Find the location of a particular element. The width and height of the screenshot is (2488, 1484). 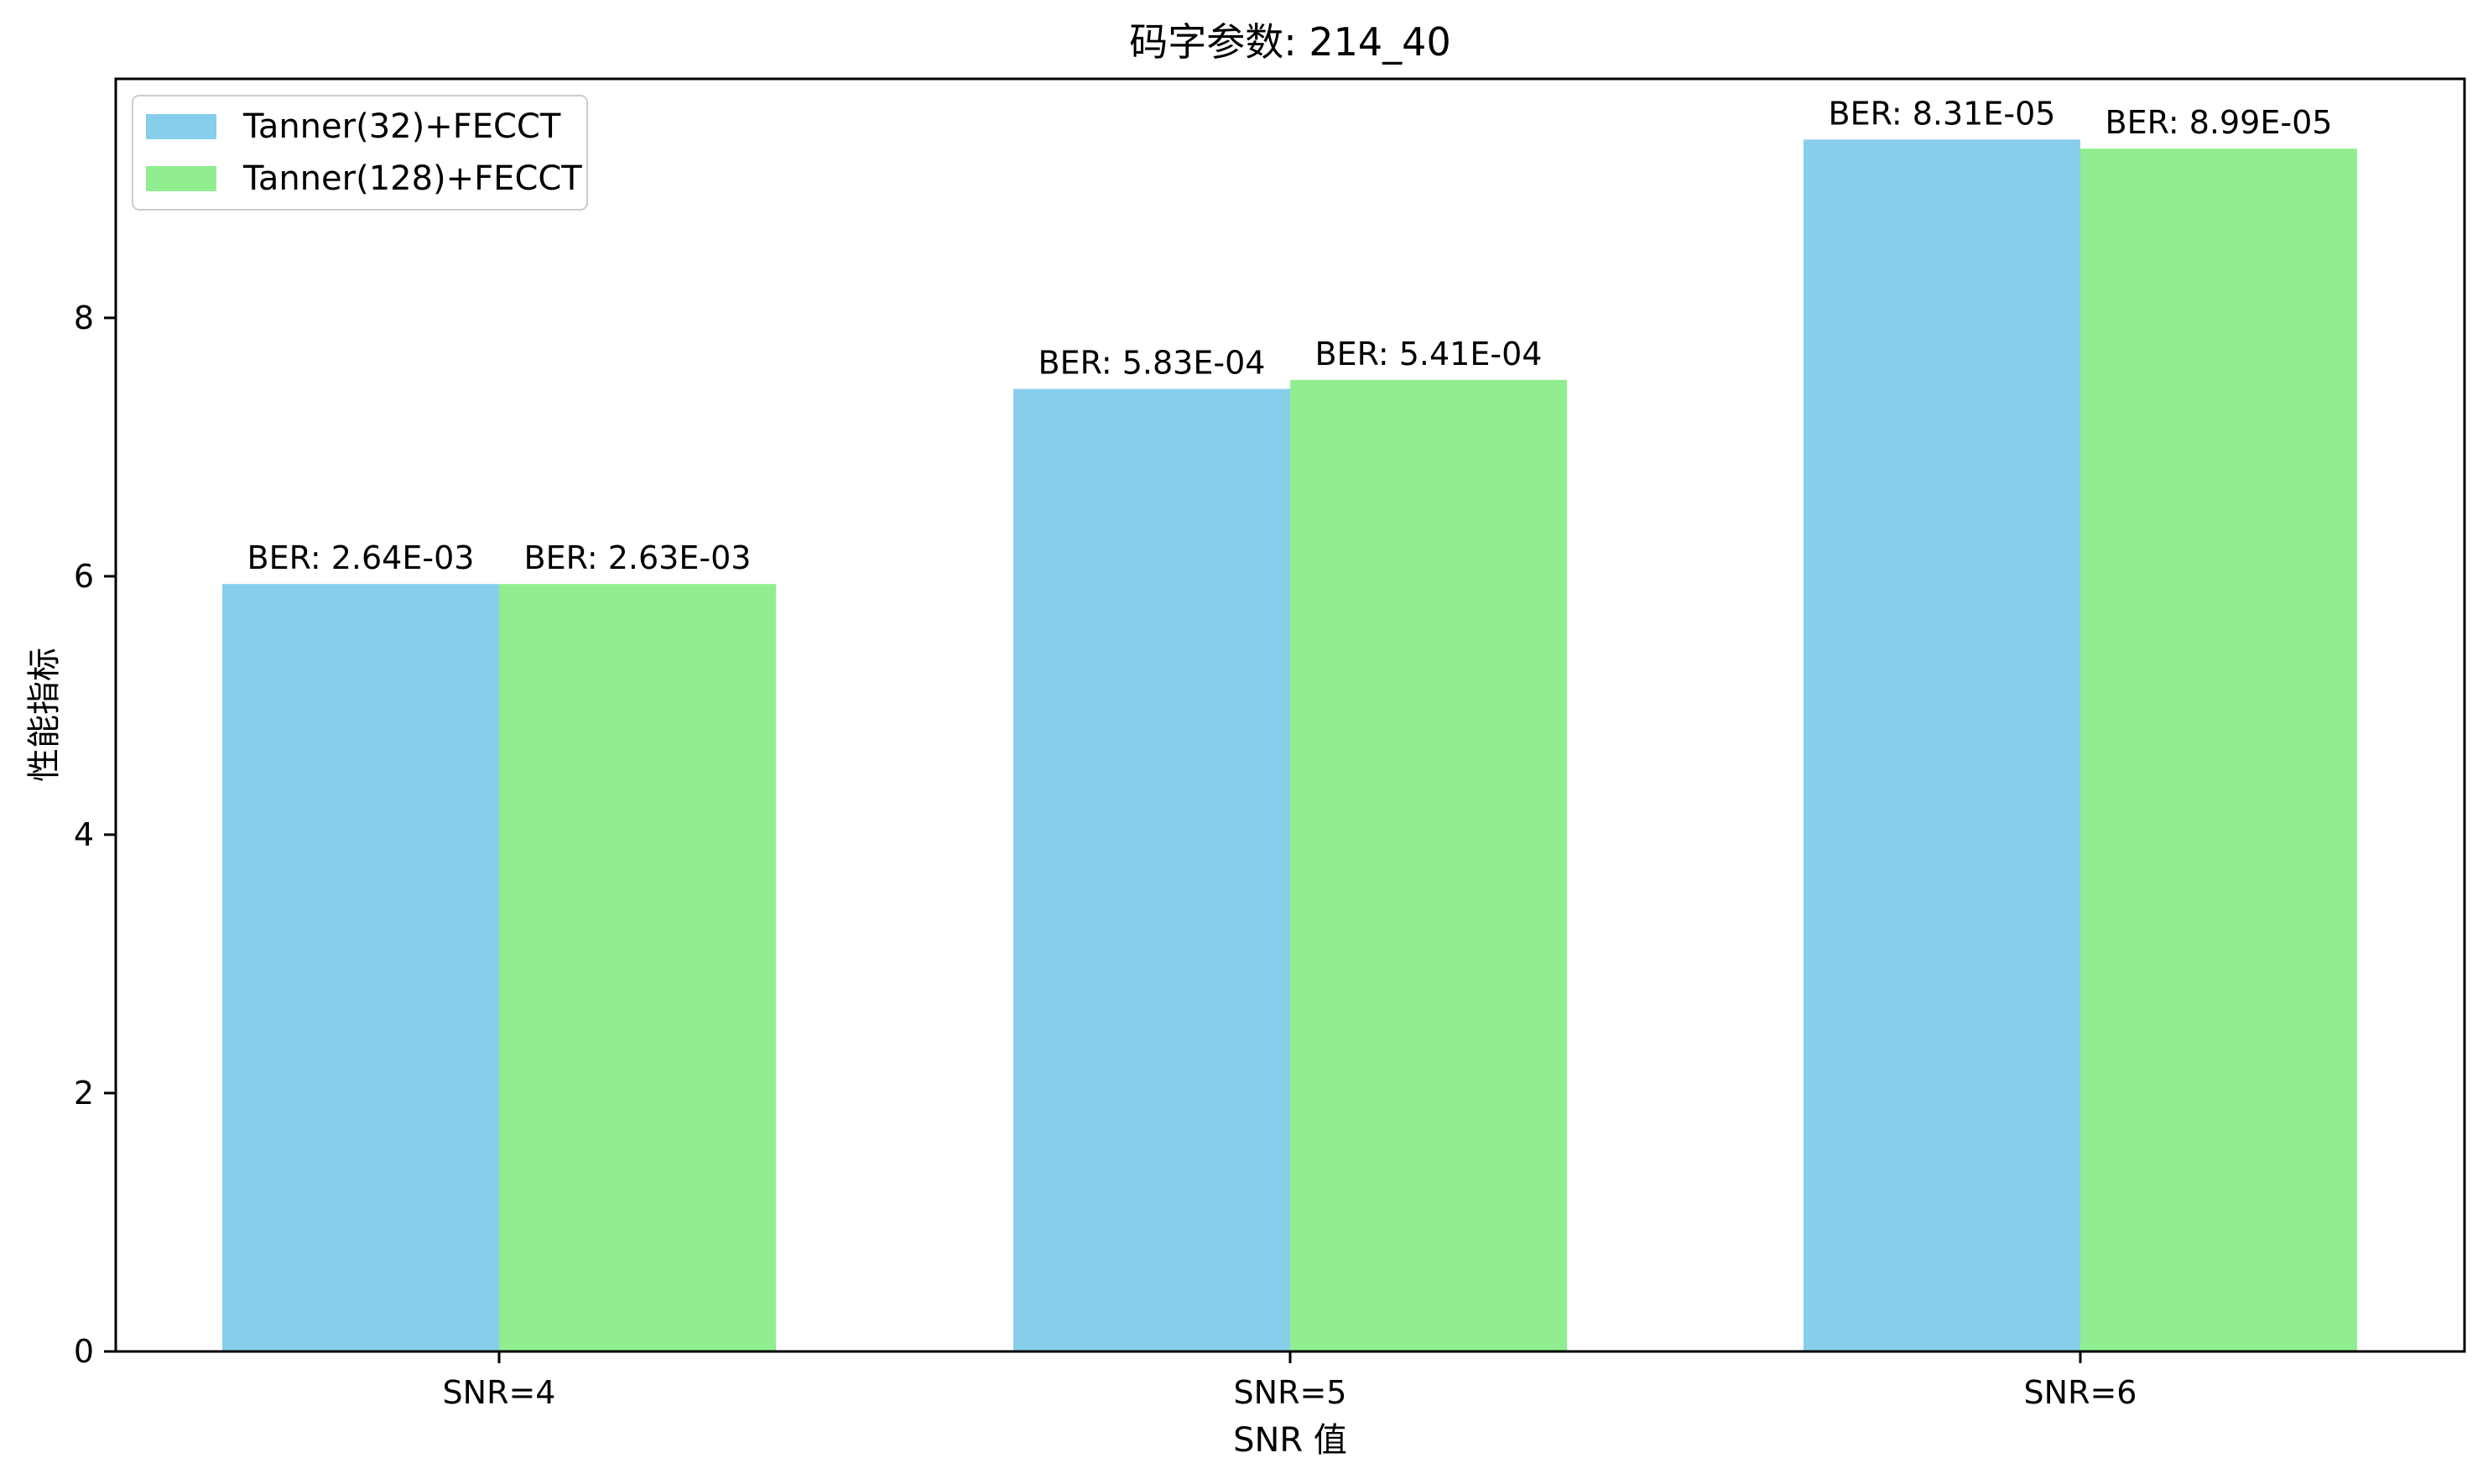

bar-label-series2-snr6: BER: 8.99E-05 is located at coordinates (2219, 122).